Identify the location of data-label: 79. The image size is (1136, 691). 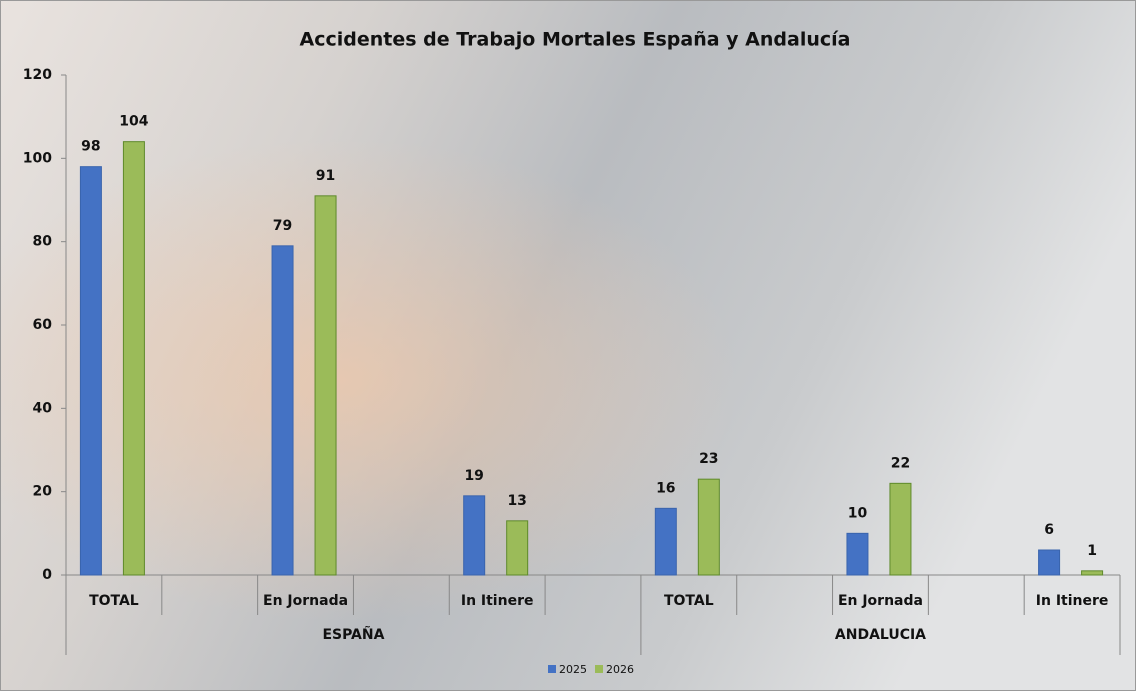
(282, 226).